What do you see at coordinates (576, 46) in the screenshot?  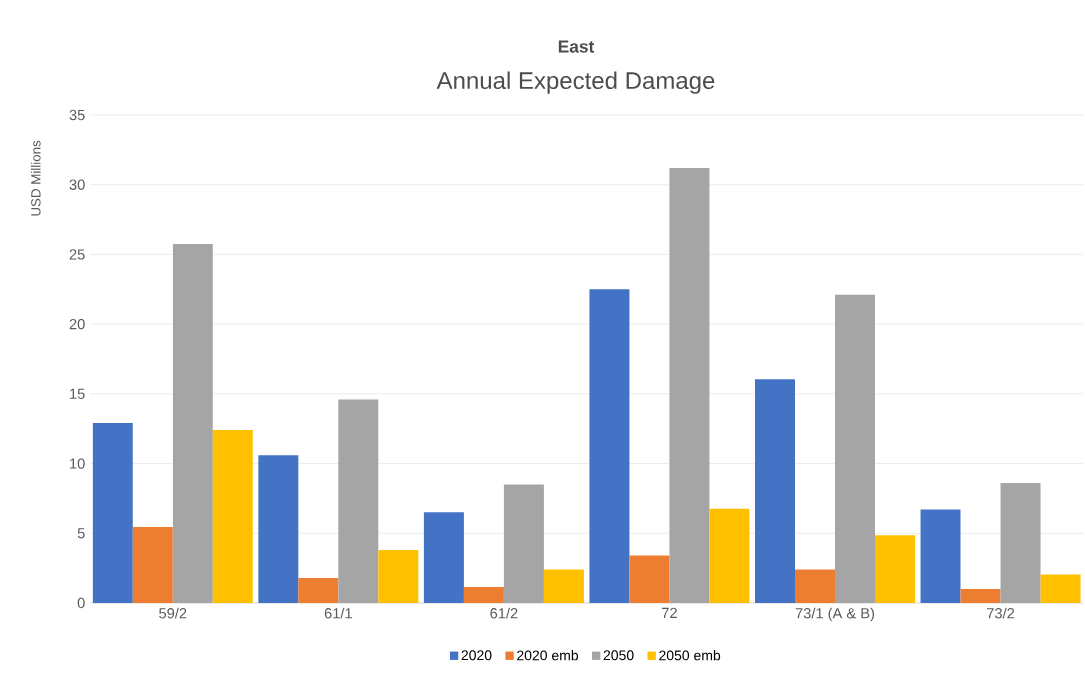 I see `chart-title: East` at bounding box center [576, 46].